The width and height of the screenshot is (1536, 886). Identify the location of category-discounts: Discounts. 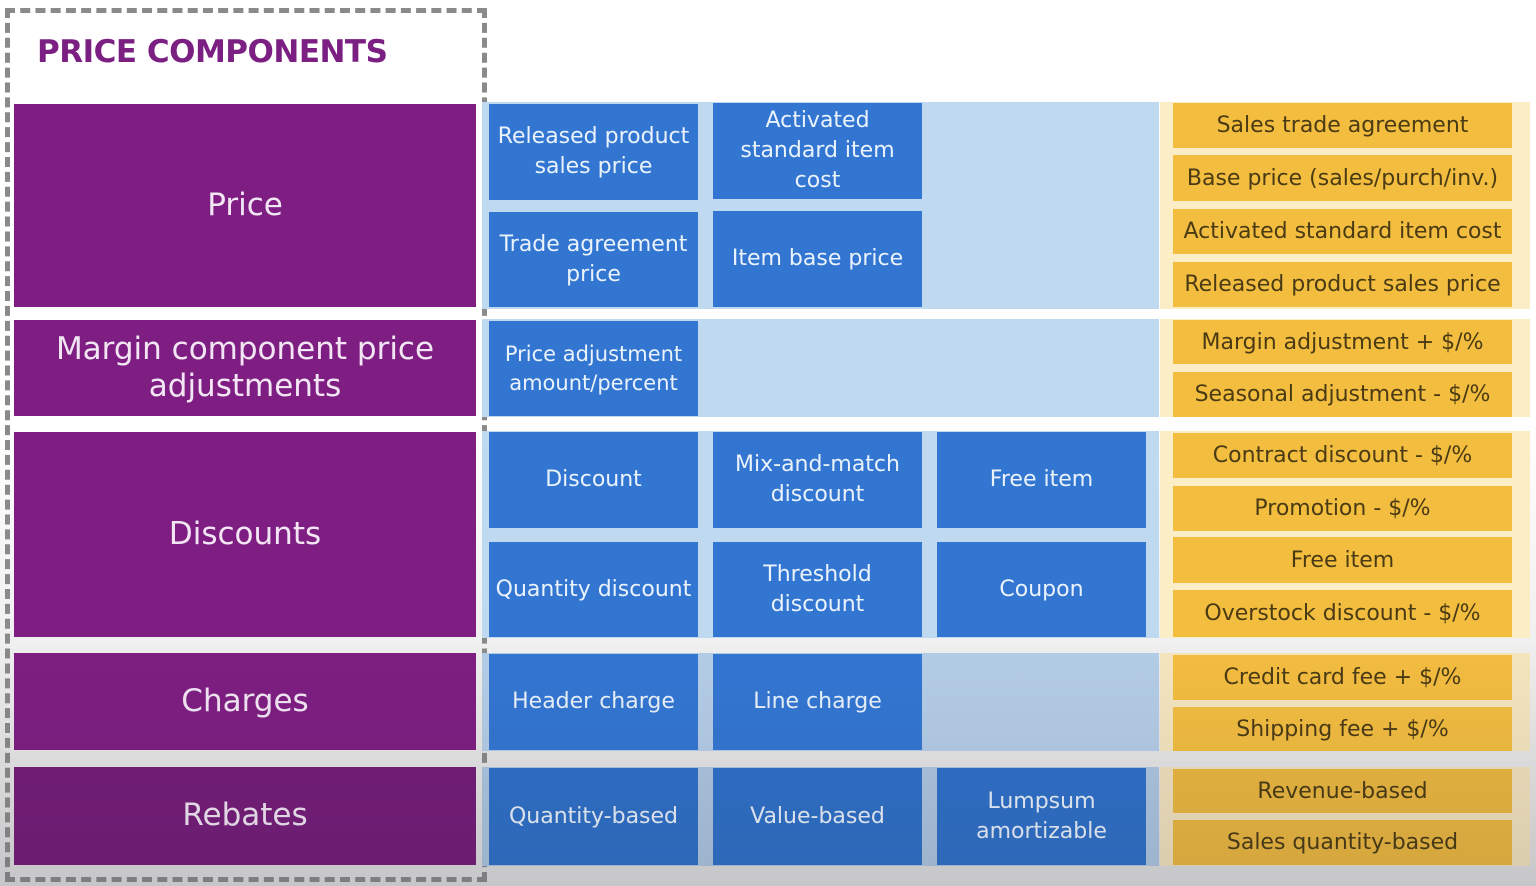
(245, 534).